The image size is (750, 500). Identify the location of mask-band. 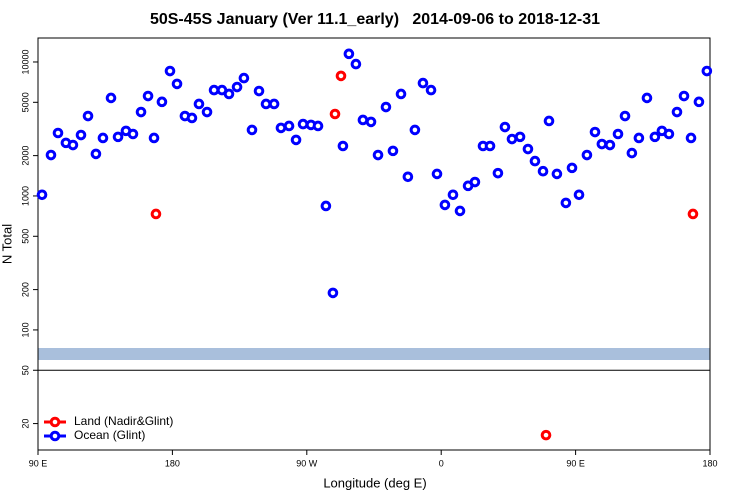
(374, 354).